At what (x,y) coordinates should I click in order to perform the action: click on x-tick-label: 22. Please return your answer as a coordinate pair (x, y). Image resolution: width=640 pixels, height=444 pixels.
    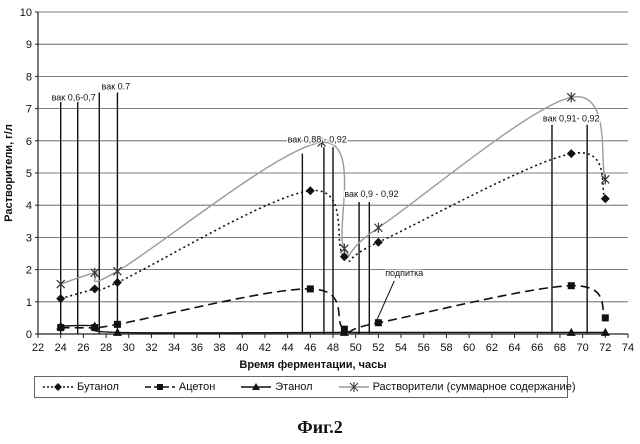
    Looking at the image, I should click on (38, 348).